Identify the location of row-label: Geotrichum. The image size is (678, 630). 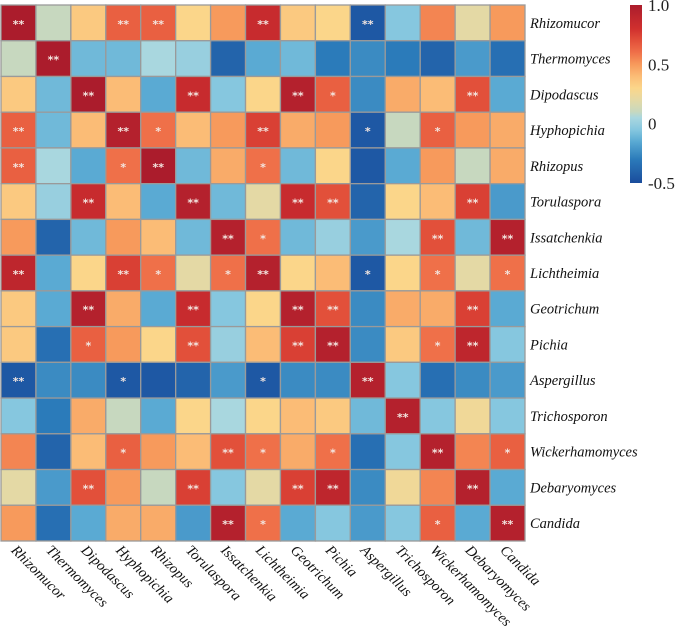
(564, 310).